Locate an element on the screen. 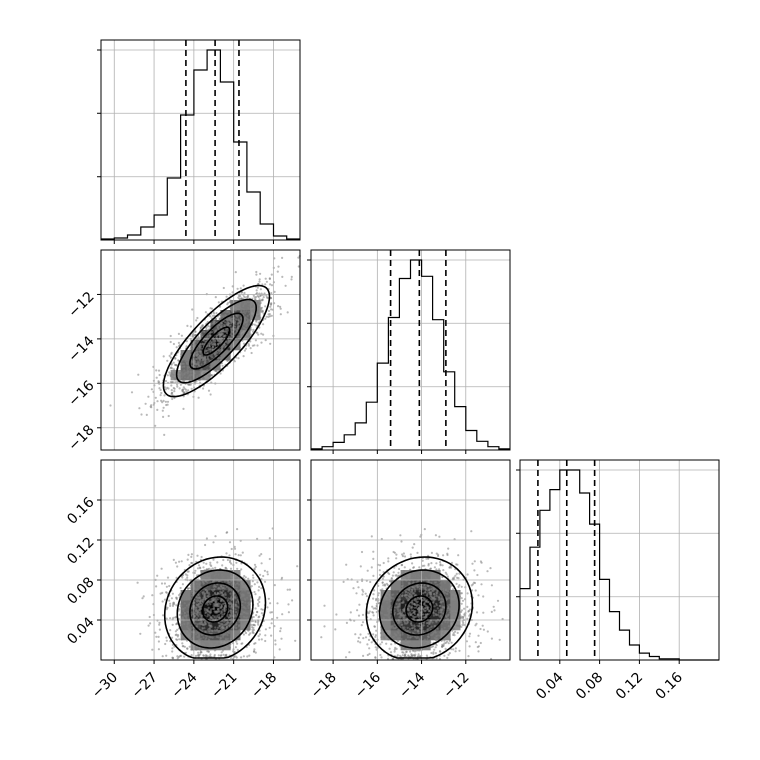  contour-line is located at coordinates (216, 341).